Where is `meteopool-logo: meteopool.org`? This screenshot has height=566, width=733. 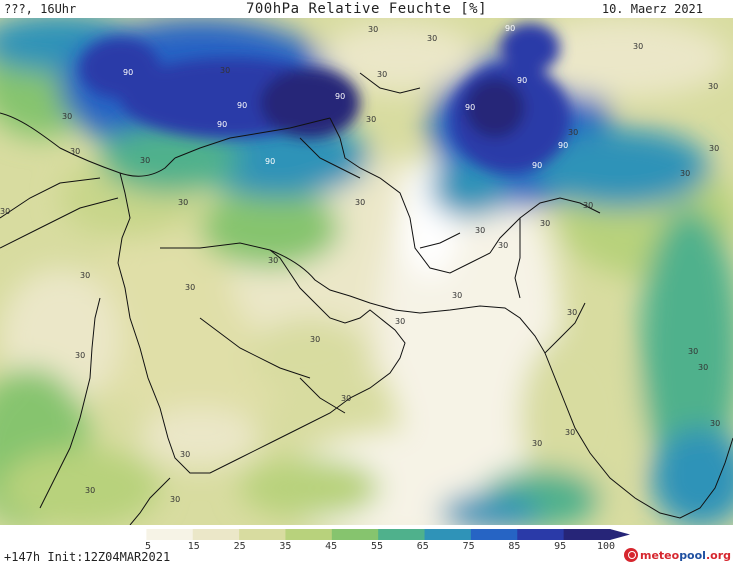
meteopool-logo: meteopool.org is located at coordinates (677, 555).